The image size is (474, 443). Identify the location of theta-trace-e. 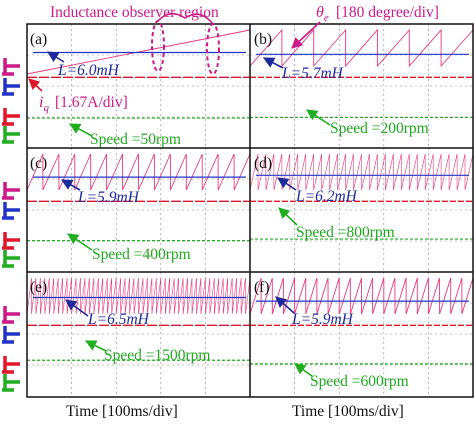
(138, 296).